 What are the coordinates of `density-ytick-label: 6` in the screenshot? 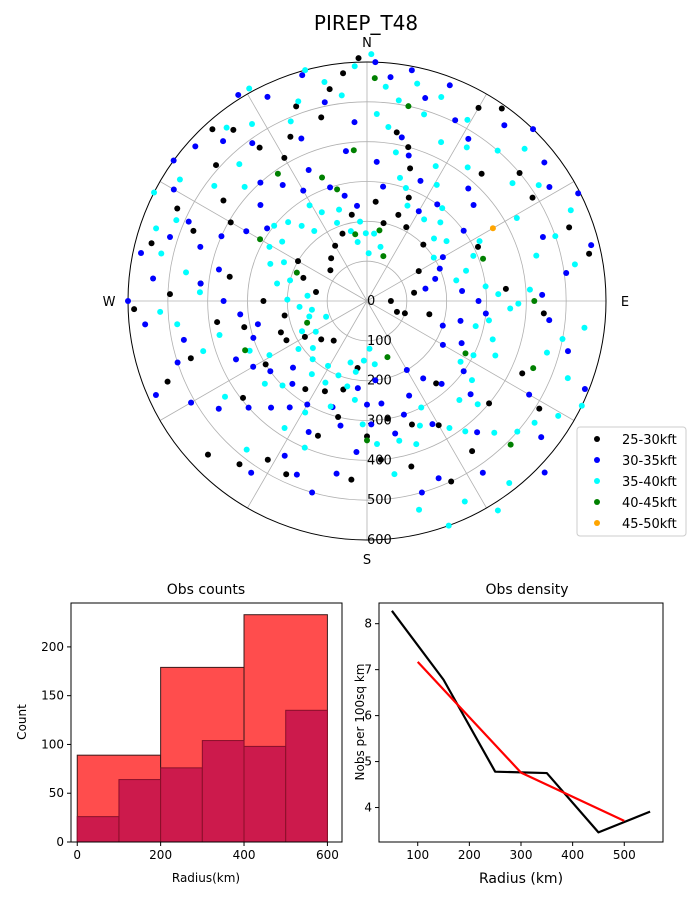 It's located at (368, 716).